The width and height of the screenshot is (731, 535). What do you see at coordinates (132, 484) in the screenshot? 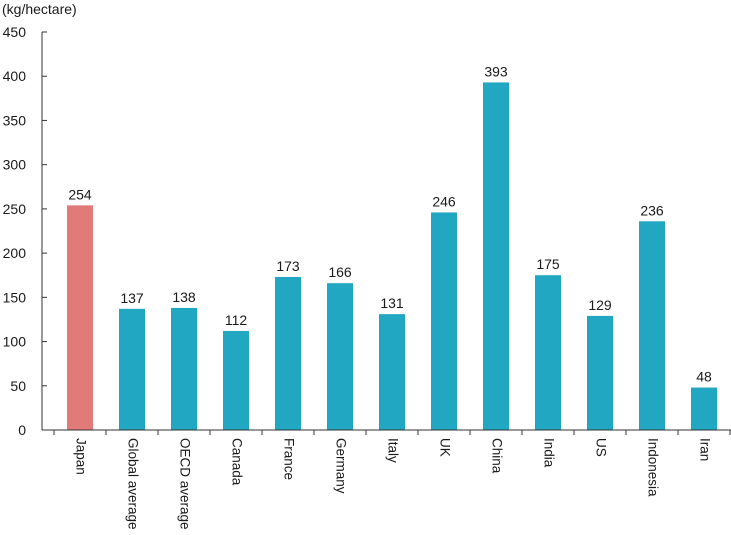
I see `x-category-label: Global average` at bounding box center [132, 484].